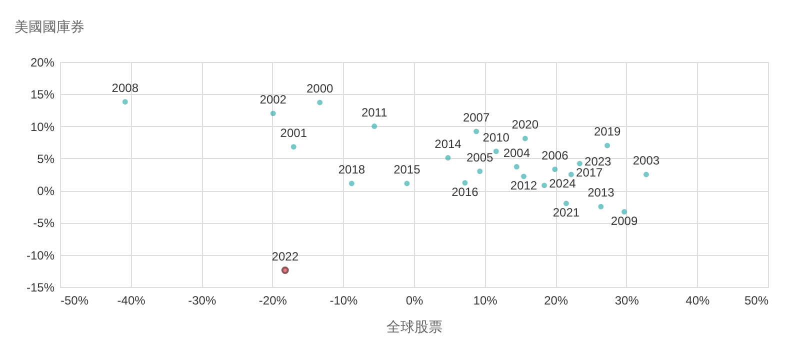 The height and width of the screenshot is (339, 800). What do you see at coordinates (273, 301) in the screenshot?
I see `x-tick-label: -20%` at bounding box center [273, 301].